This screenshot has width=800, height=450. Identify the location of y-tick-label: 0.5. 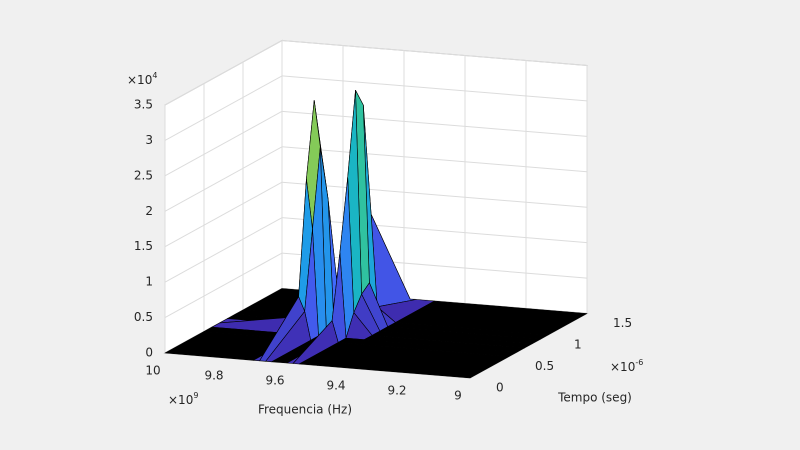
(544, 366).